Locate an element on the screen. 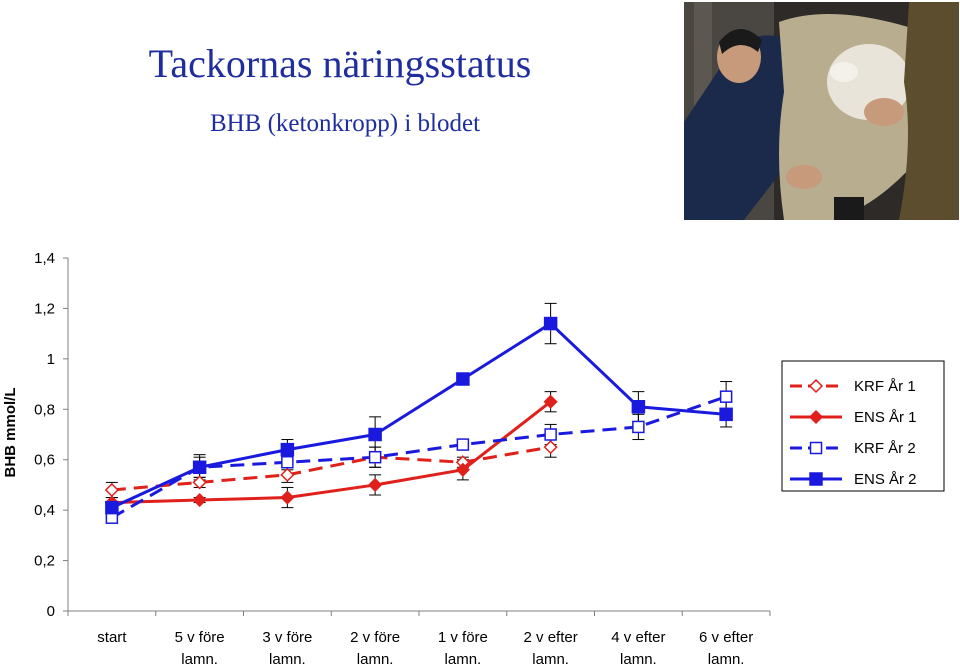 Image resolution: width=960 pixels, height=671 pixels. photo-illustration is located at coordinates (821, 111).